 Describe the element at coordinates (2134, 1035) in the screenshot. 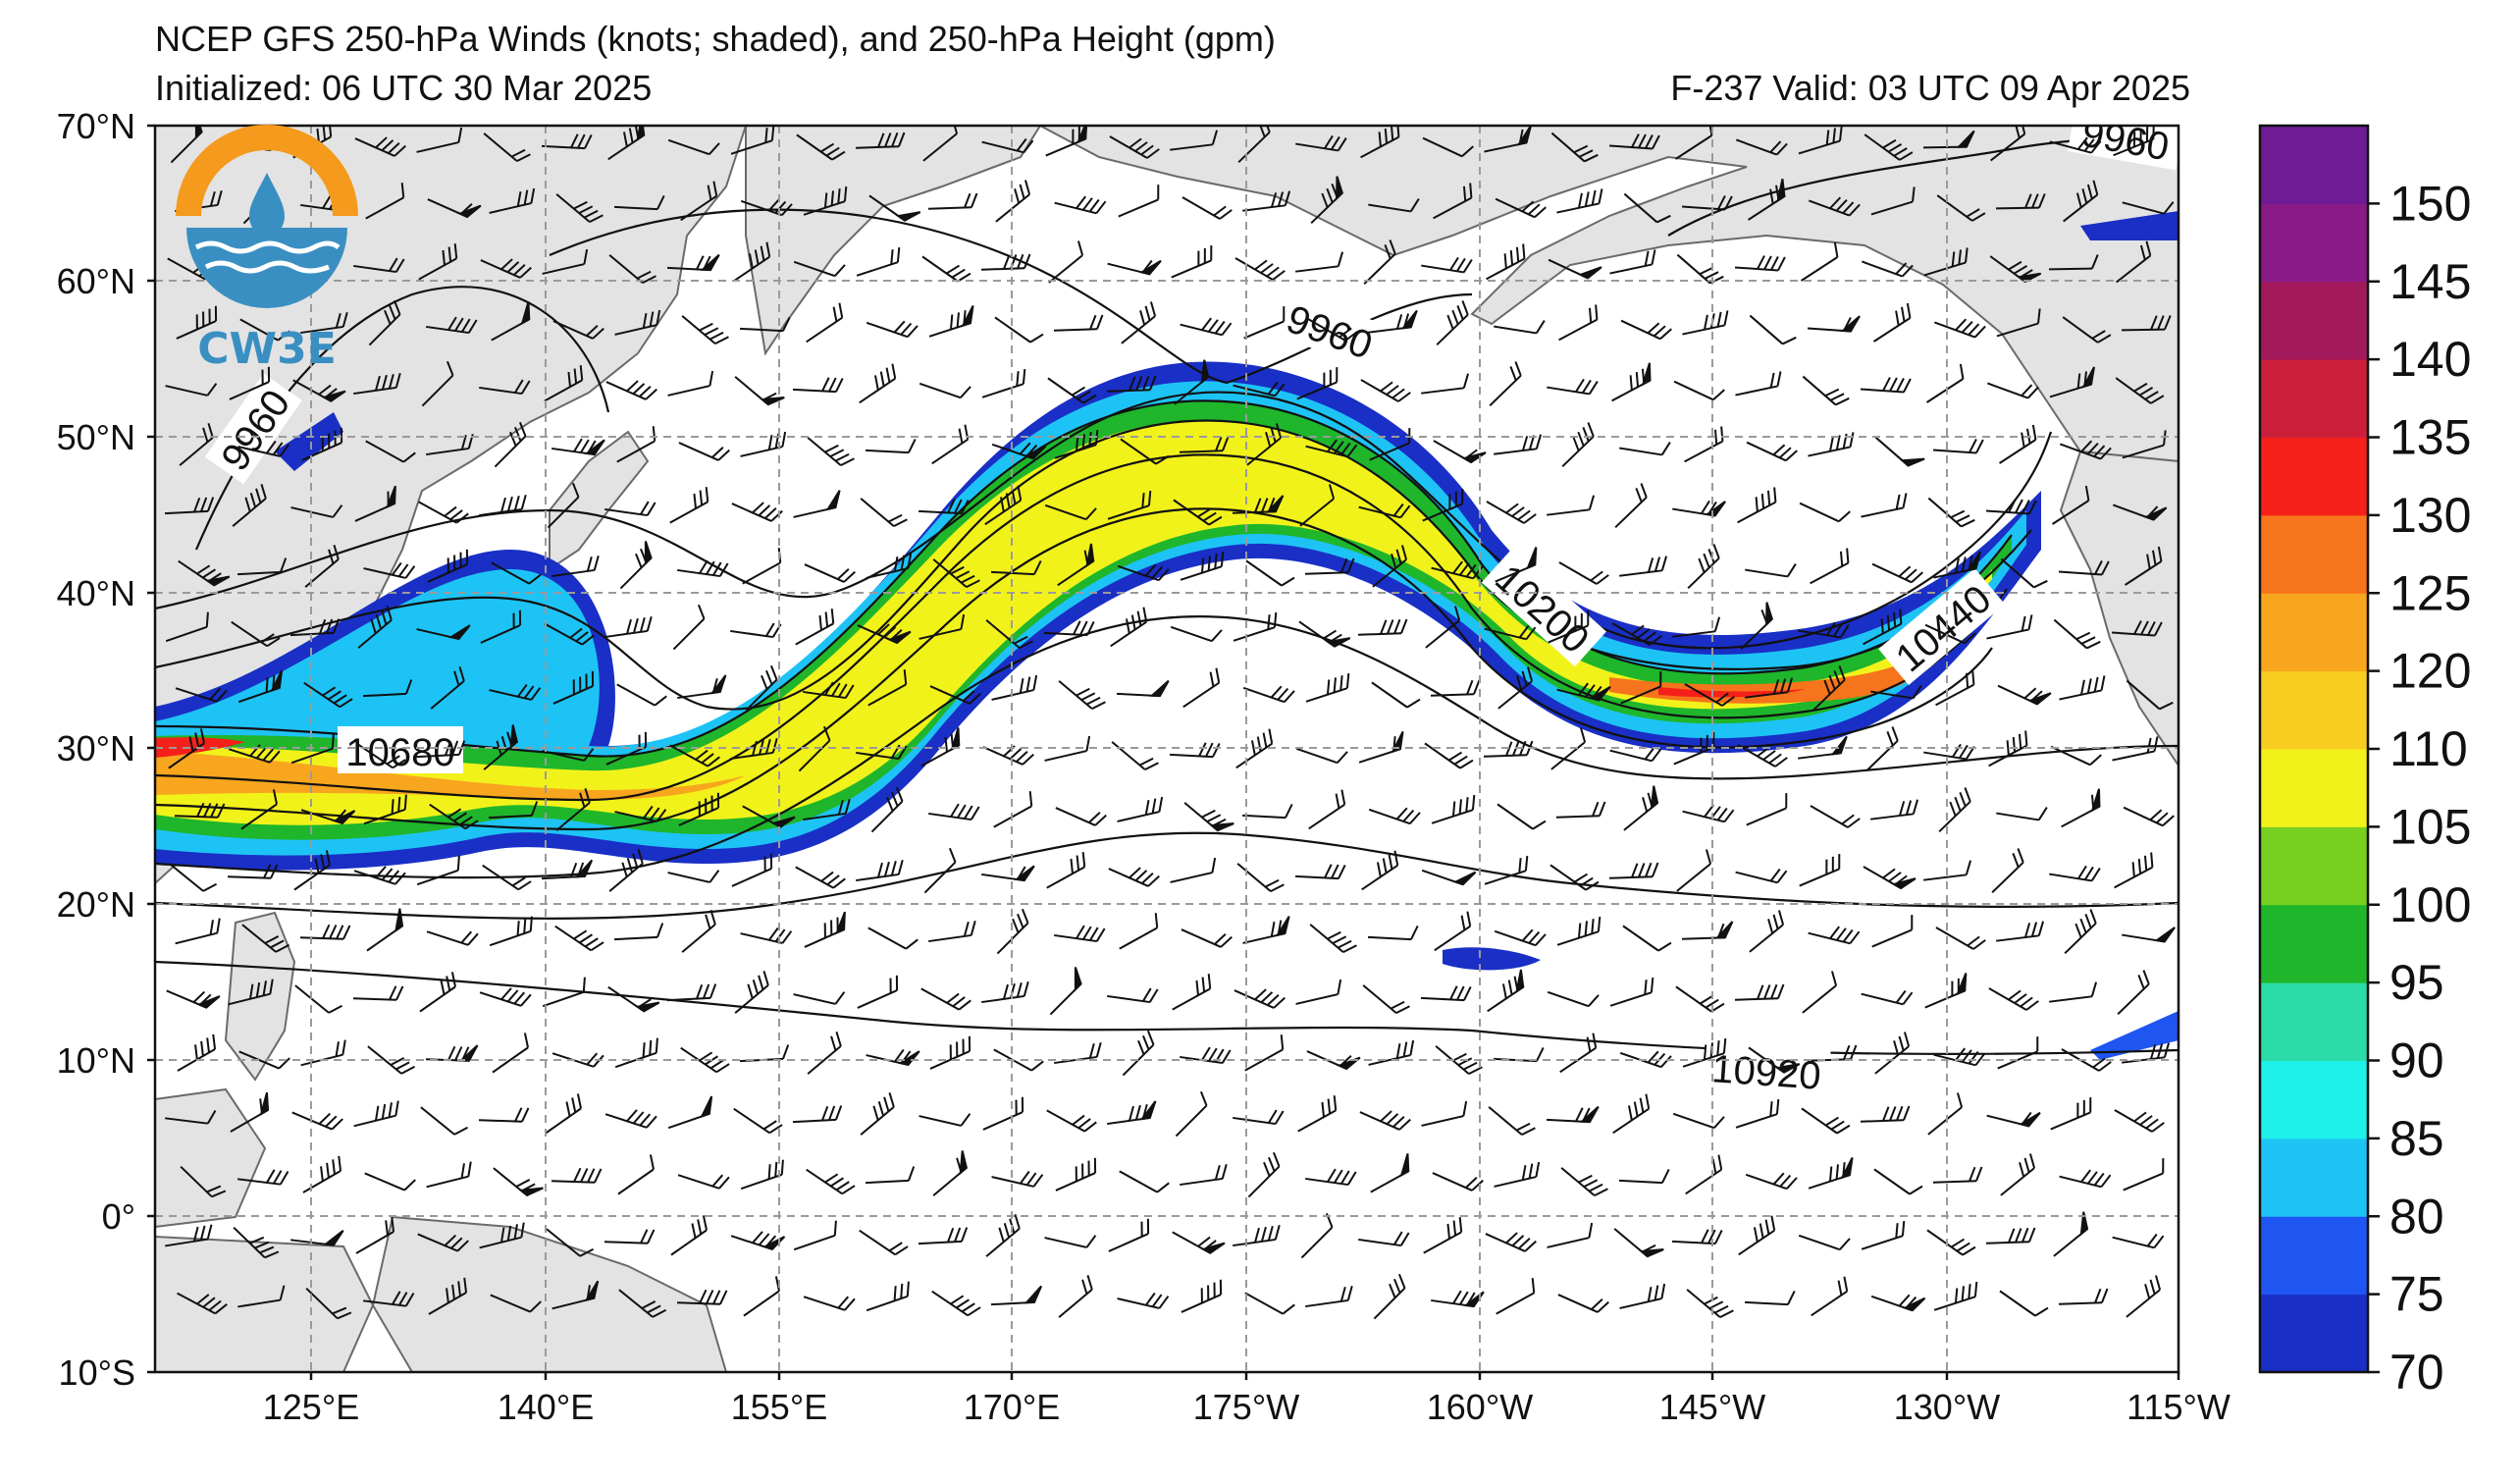

I see `jet-fragment-east` at that location.